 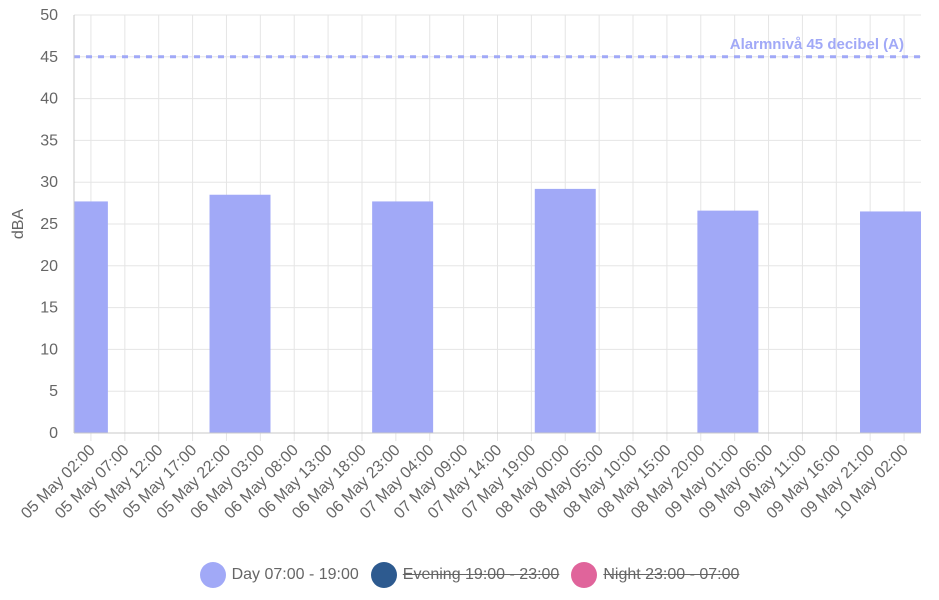 I want to click on y-tick-label: 20, so click(x=49, y=266).